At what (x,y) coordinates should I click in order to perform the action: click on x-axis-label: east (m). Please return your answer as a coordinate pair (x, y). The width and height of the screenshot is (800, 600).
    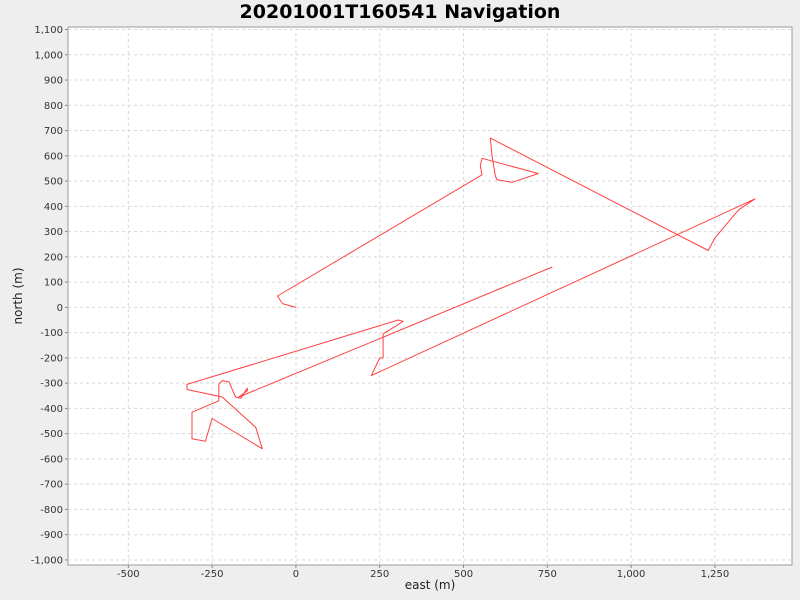
    Looking at the image, I should click on (430, 585).